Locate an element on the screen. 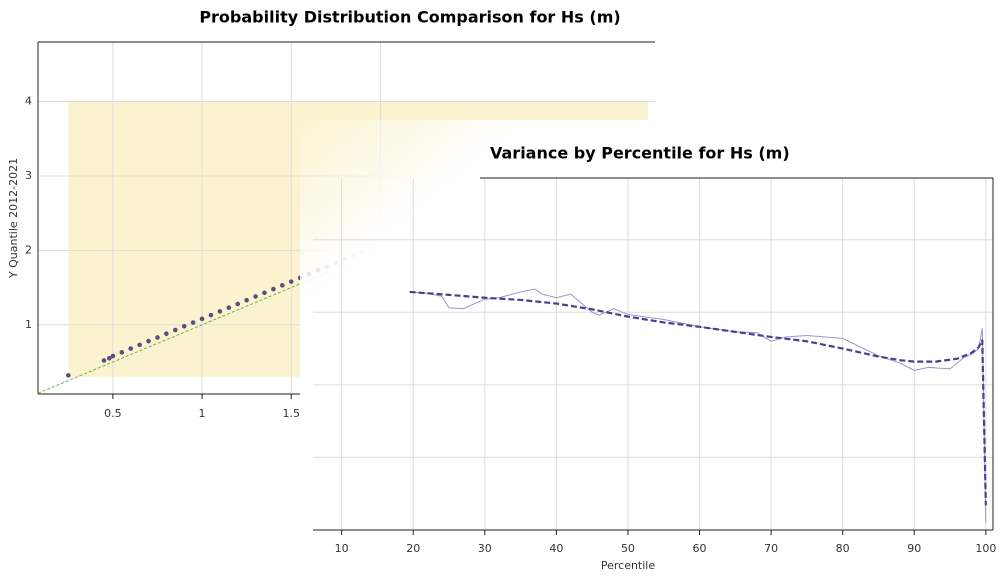  x-tick-label: 1.5 is located at coordinates (291, 413).